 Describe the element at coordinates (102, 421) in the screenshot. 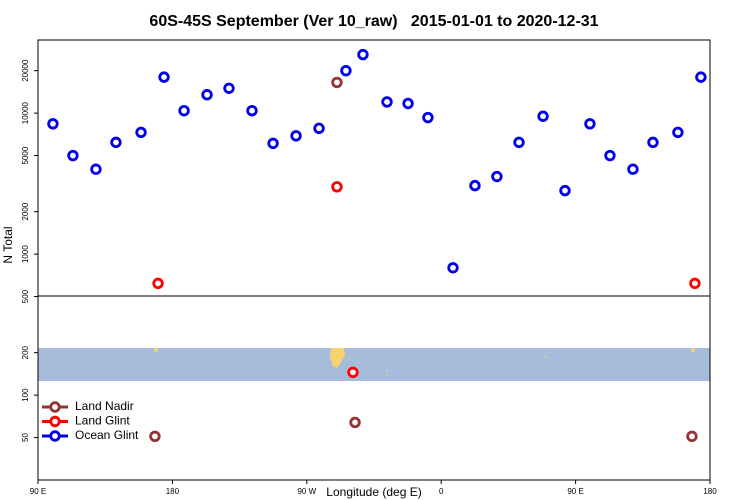

I see `legend-label: Land Glint` at that location.